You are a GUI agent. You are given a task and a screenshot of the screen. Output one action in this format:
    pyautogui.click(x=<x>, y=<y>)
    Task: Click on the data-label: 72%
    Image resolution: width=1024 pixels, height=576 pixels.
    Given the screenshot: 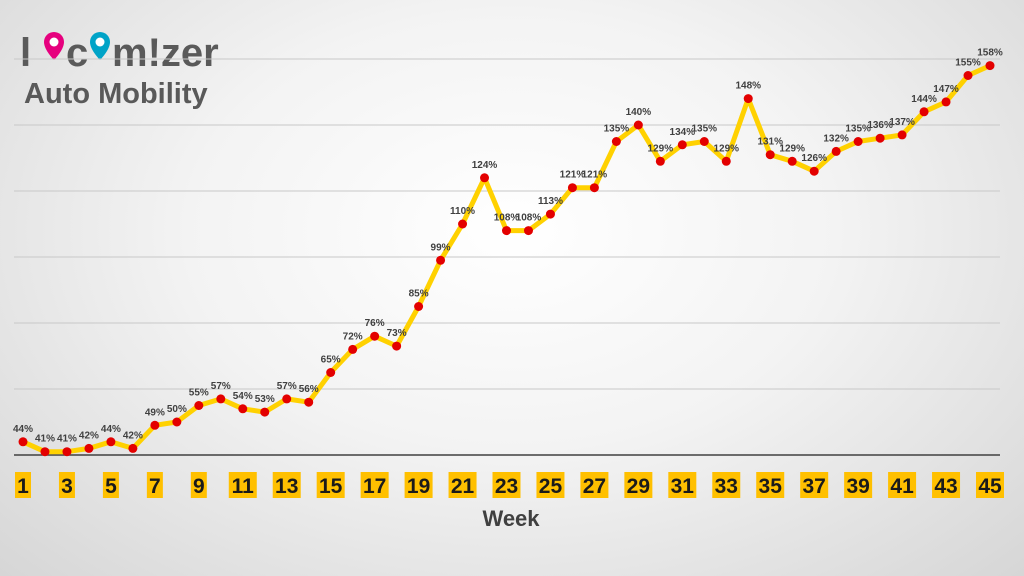 What is the action you would take?
    pyautogui.click(x=353, y=336)
    